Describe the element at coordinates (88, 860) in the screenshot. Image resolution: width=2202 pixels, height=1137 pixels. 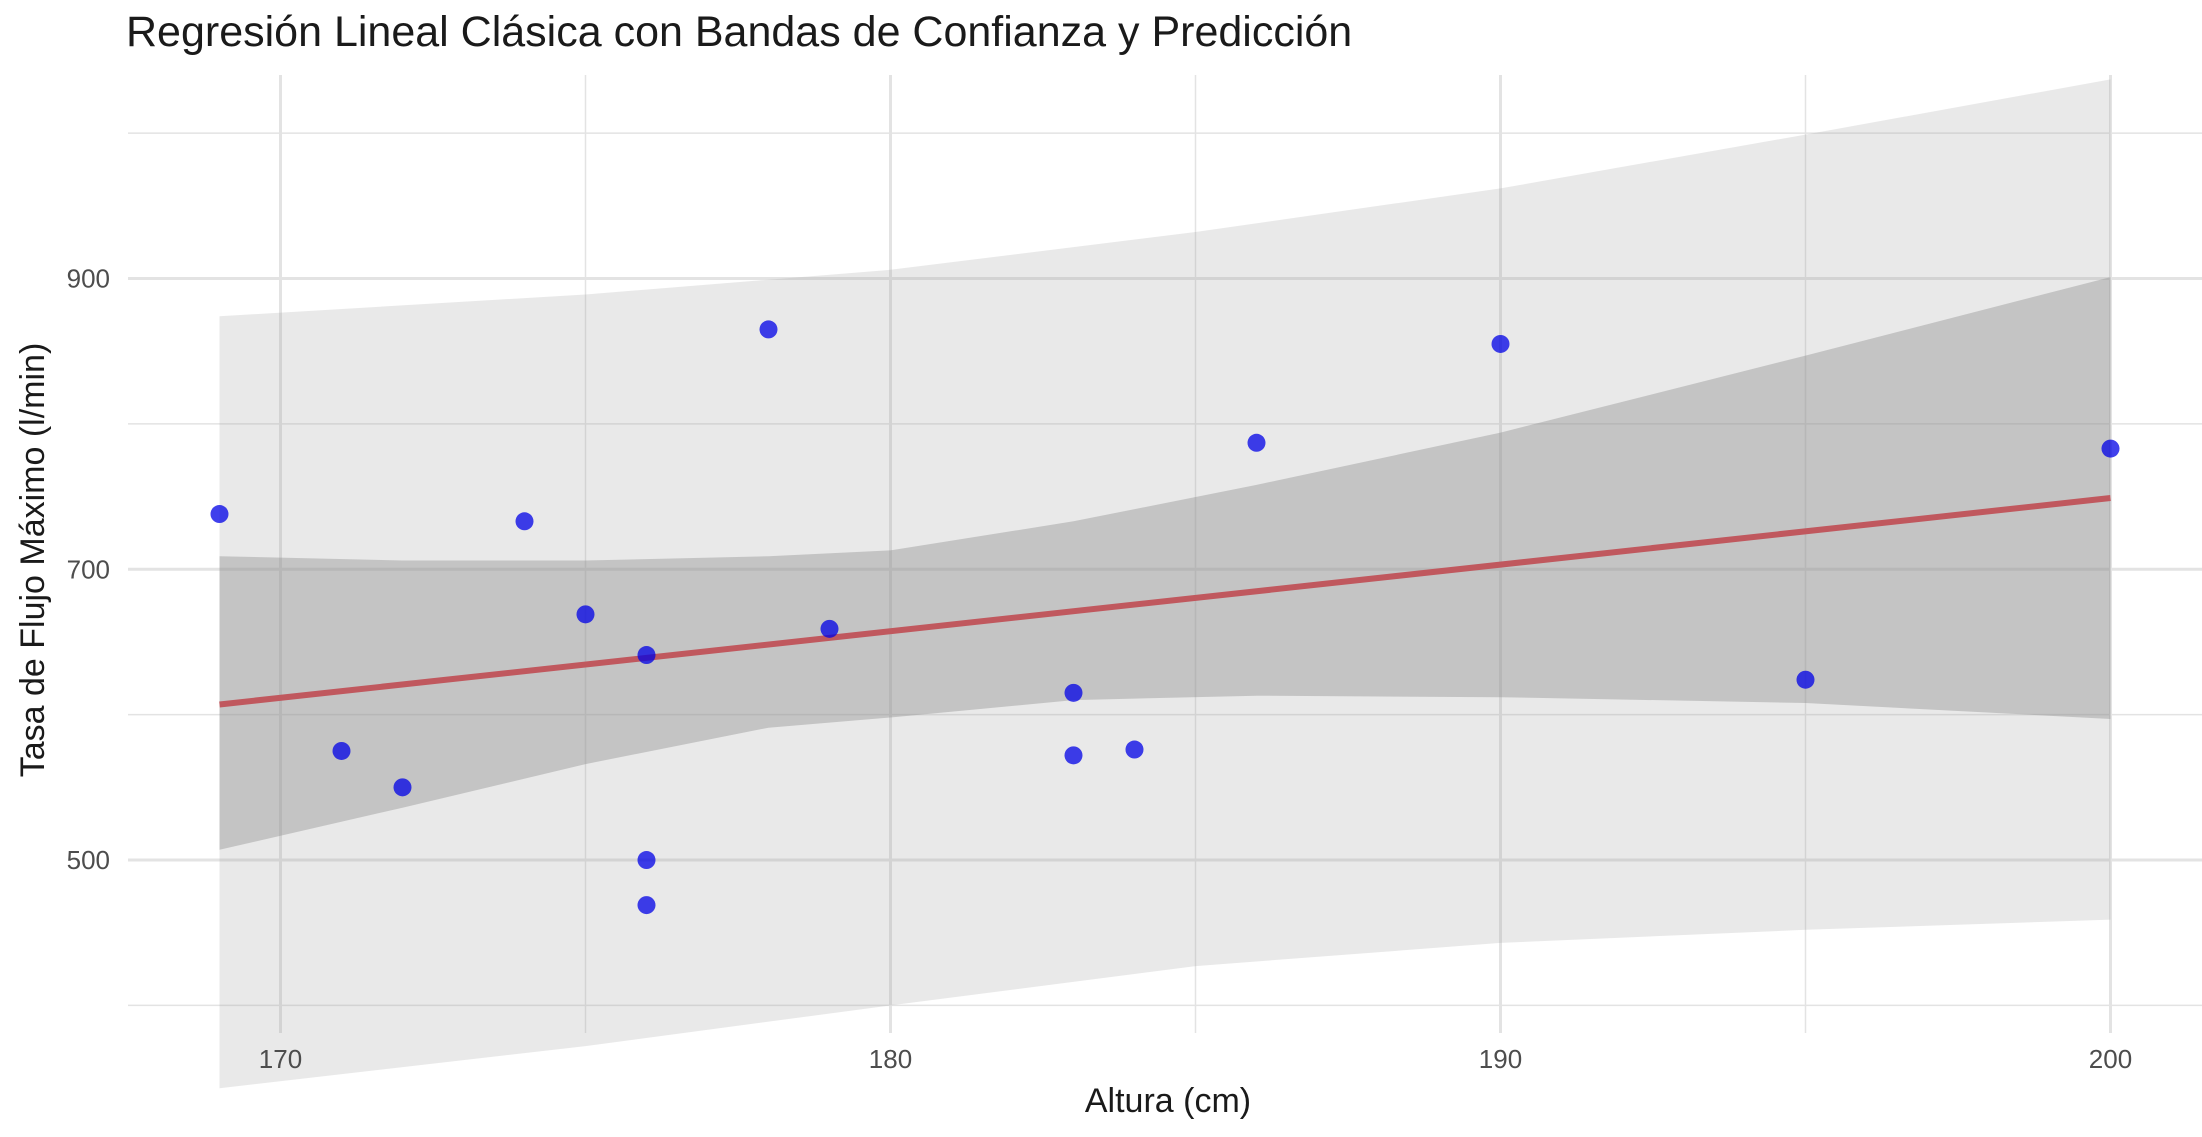
I see `y-tick-label: 500` at that location.